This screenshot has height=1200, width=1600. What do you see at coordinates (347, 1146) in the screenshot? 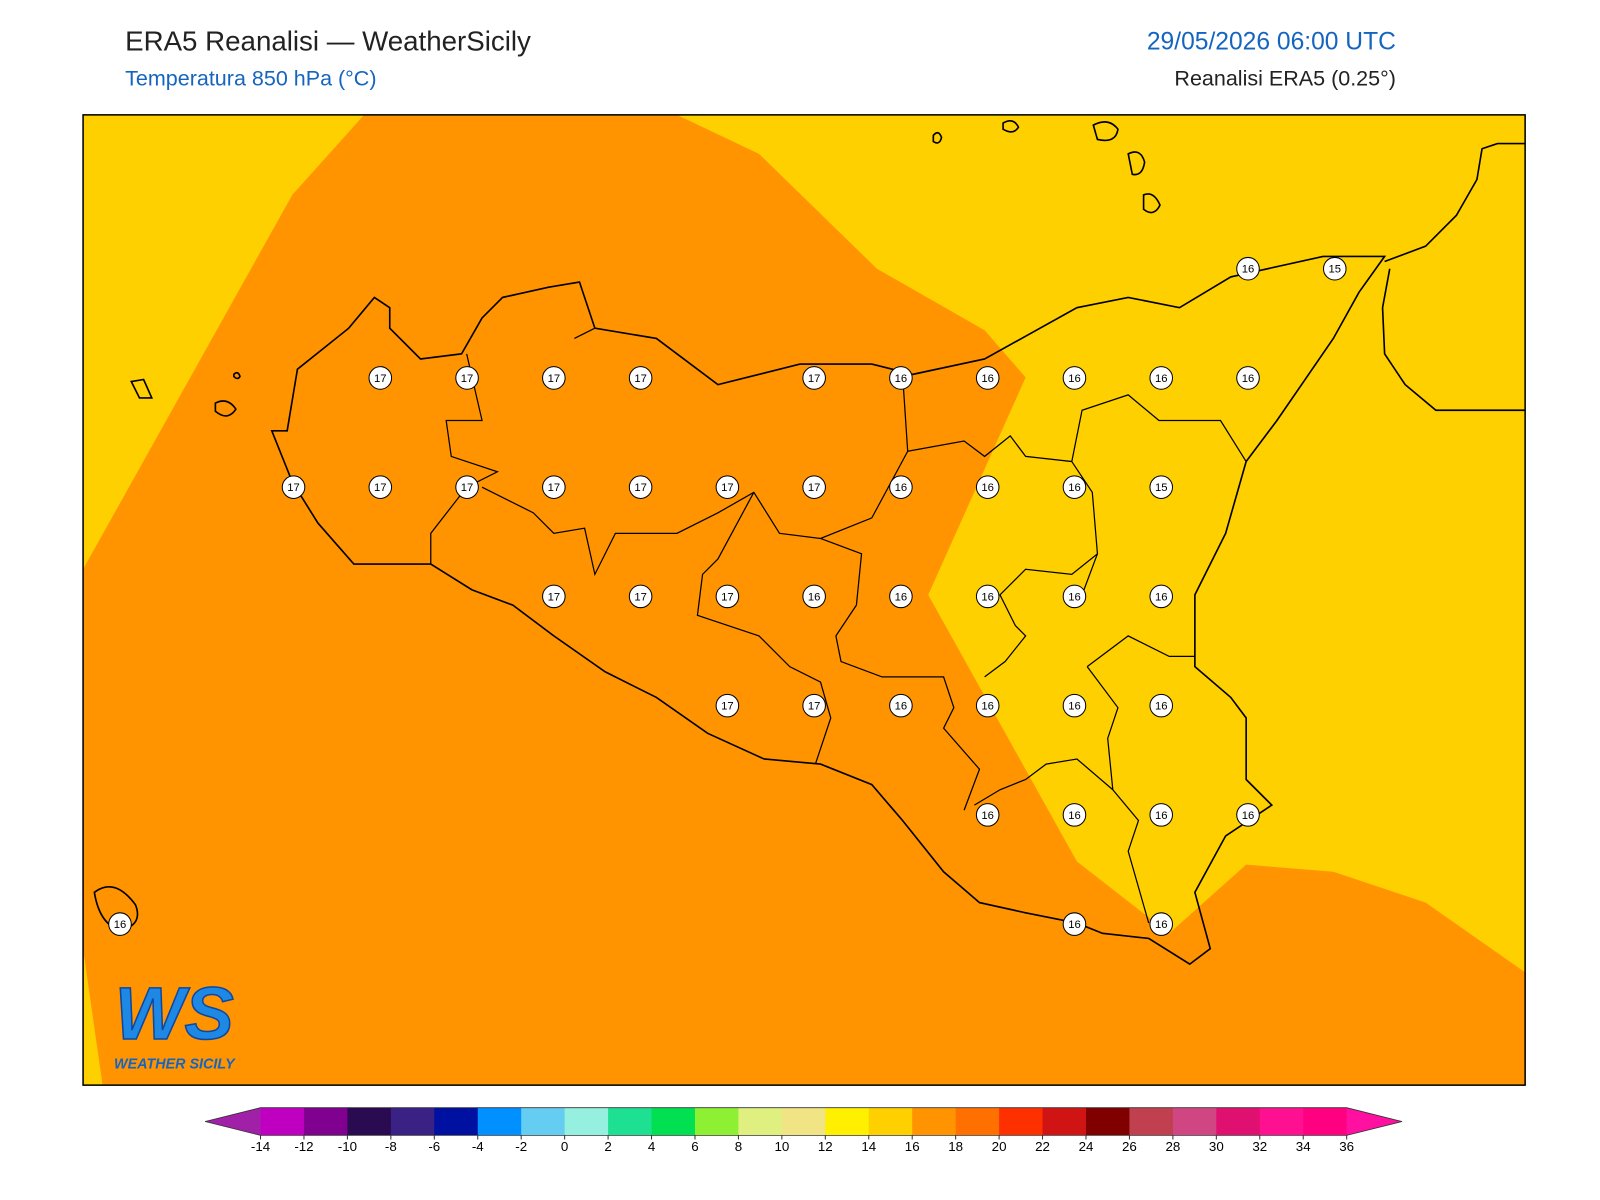
I see `colorbar-tick-label: -10` at bounding box center [347, 1146].